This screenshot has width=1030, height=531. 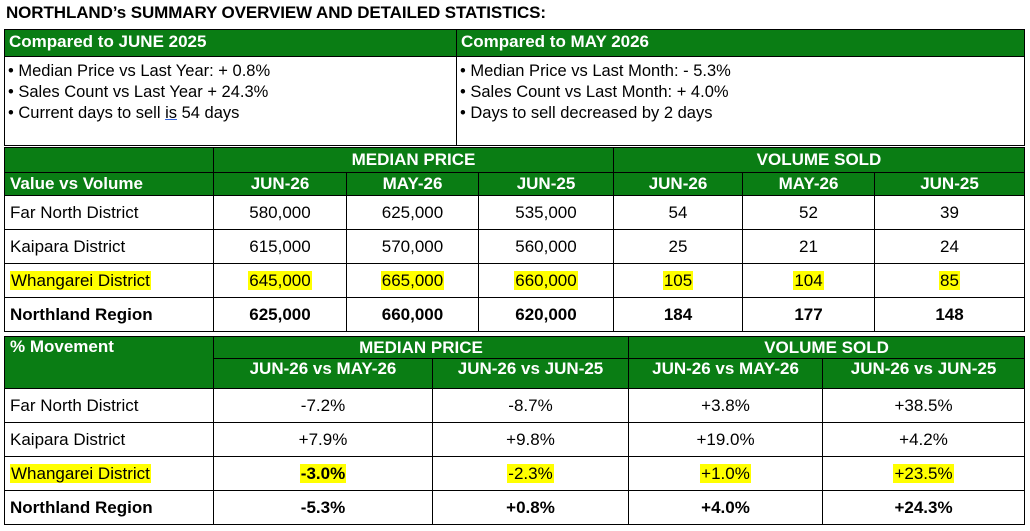 What do you see at coordinates (530, 473) in the screenshot?
I see `cell-value: -2.3%` at bounding box center [530, 473].